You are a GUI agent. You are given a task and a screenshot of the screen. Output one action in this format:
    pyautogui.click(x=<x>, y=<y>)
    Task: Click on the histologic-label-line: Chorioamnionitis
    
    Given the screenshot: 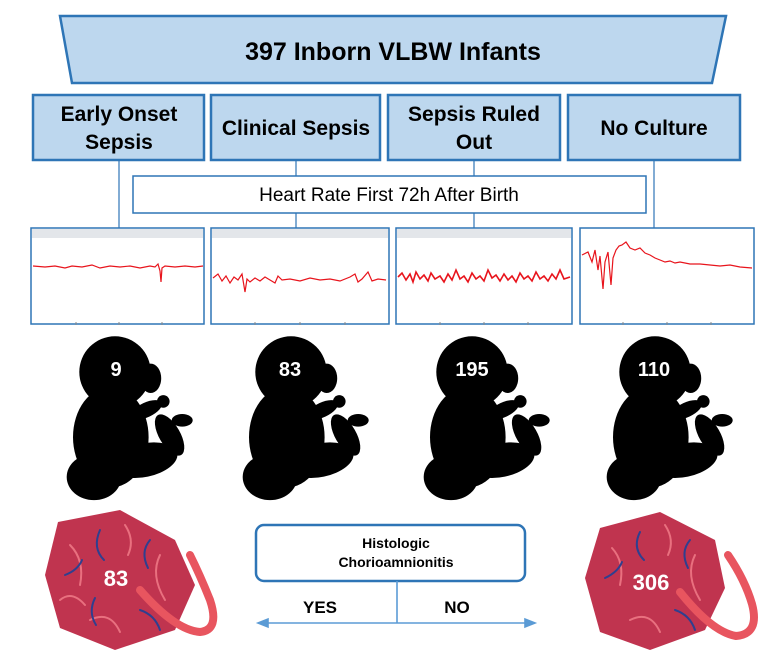 What is the action you would take?
    pyautogui.click(x=395, y=562)
    